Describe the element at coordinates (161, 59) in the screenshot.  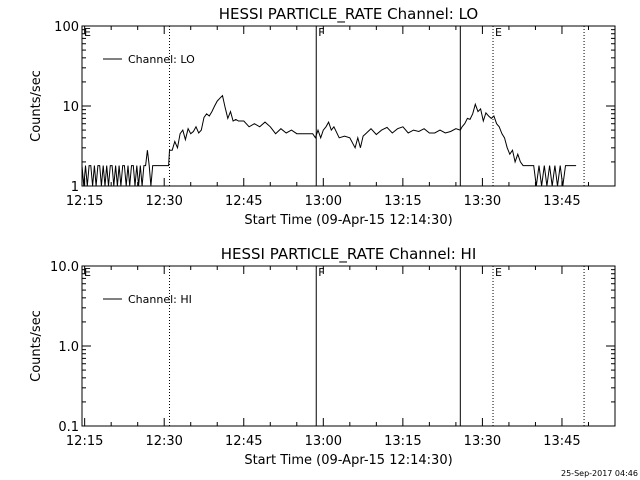
I see `legend-label: Channel: LO` at that location.